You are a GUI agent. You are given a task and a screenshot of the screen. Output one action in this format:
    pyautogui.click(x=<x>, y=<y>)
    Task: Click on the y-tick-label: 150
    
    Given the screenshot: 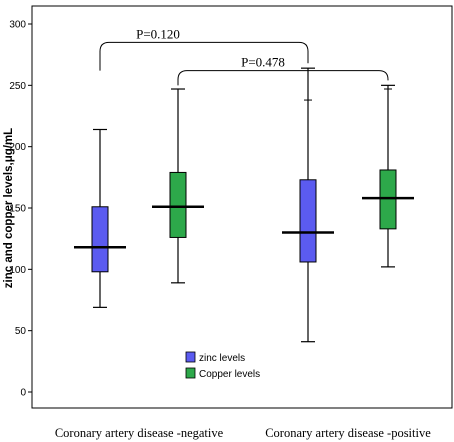 What is the action you would take?
    pyautogui.click(x=17, y=209)
    